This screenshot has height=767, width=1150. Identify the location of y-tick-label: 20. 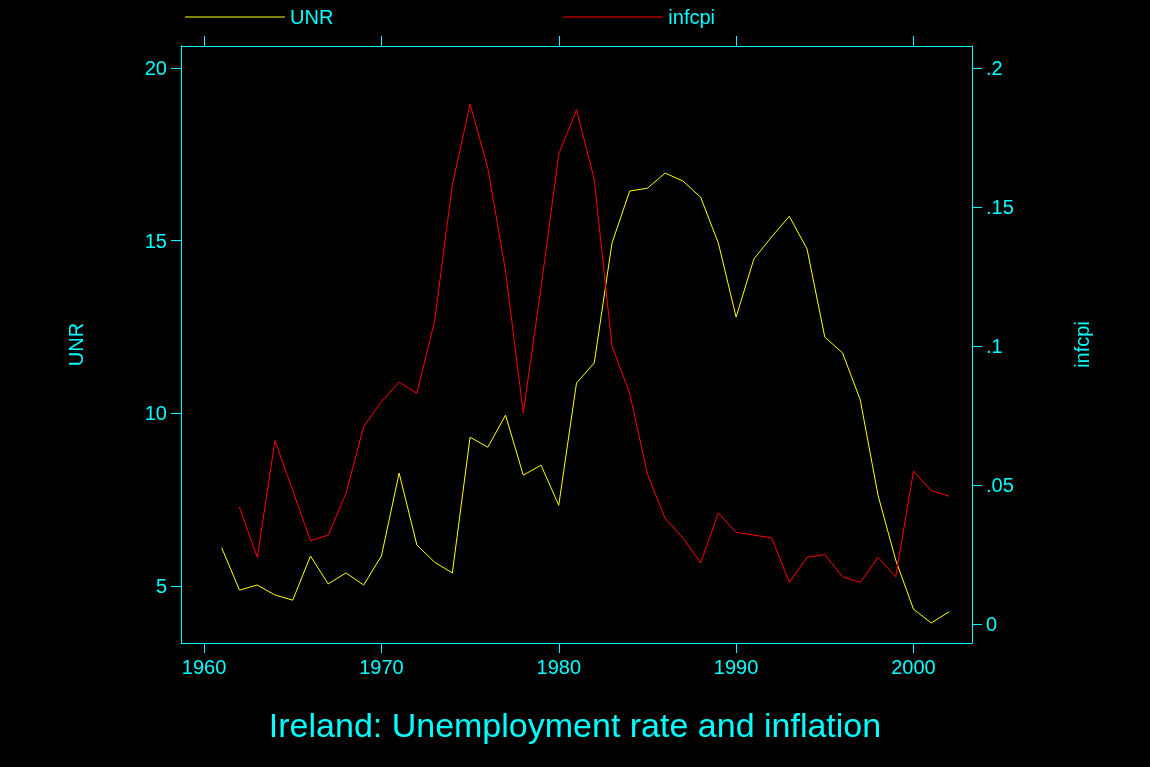
(155, 68).